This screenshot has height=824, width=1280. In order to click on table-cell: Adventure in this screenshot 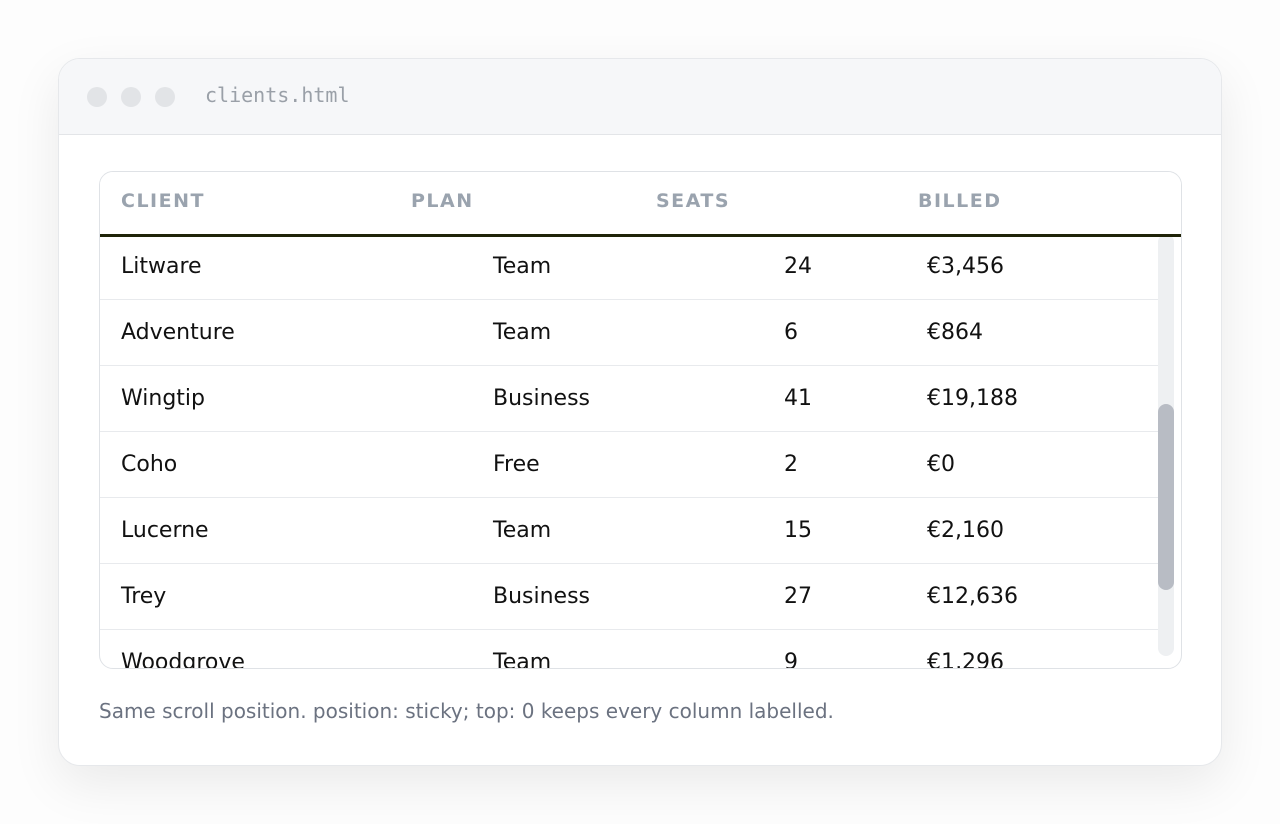, I will do `click(178, 332)`.